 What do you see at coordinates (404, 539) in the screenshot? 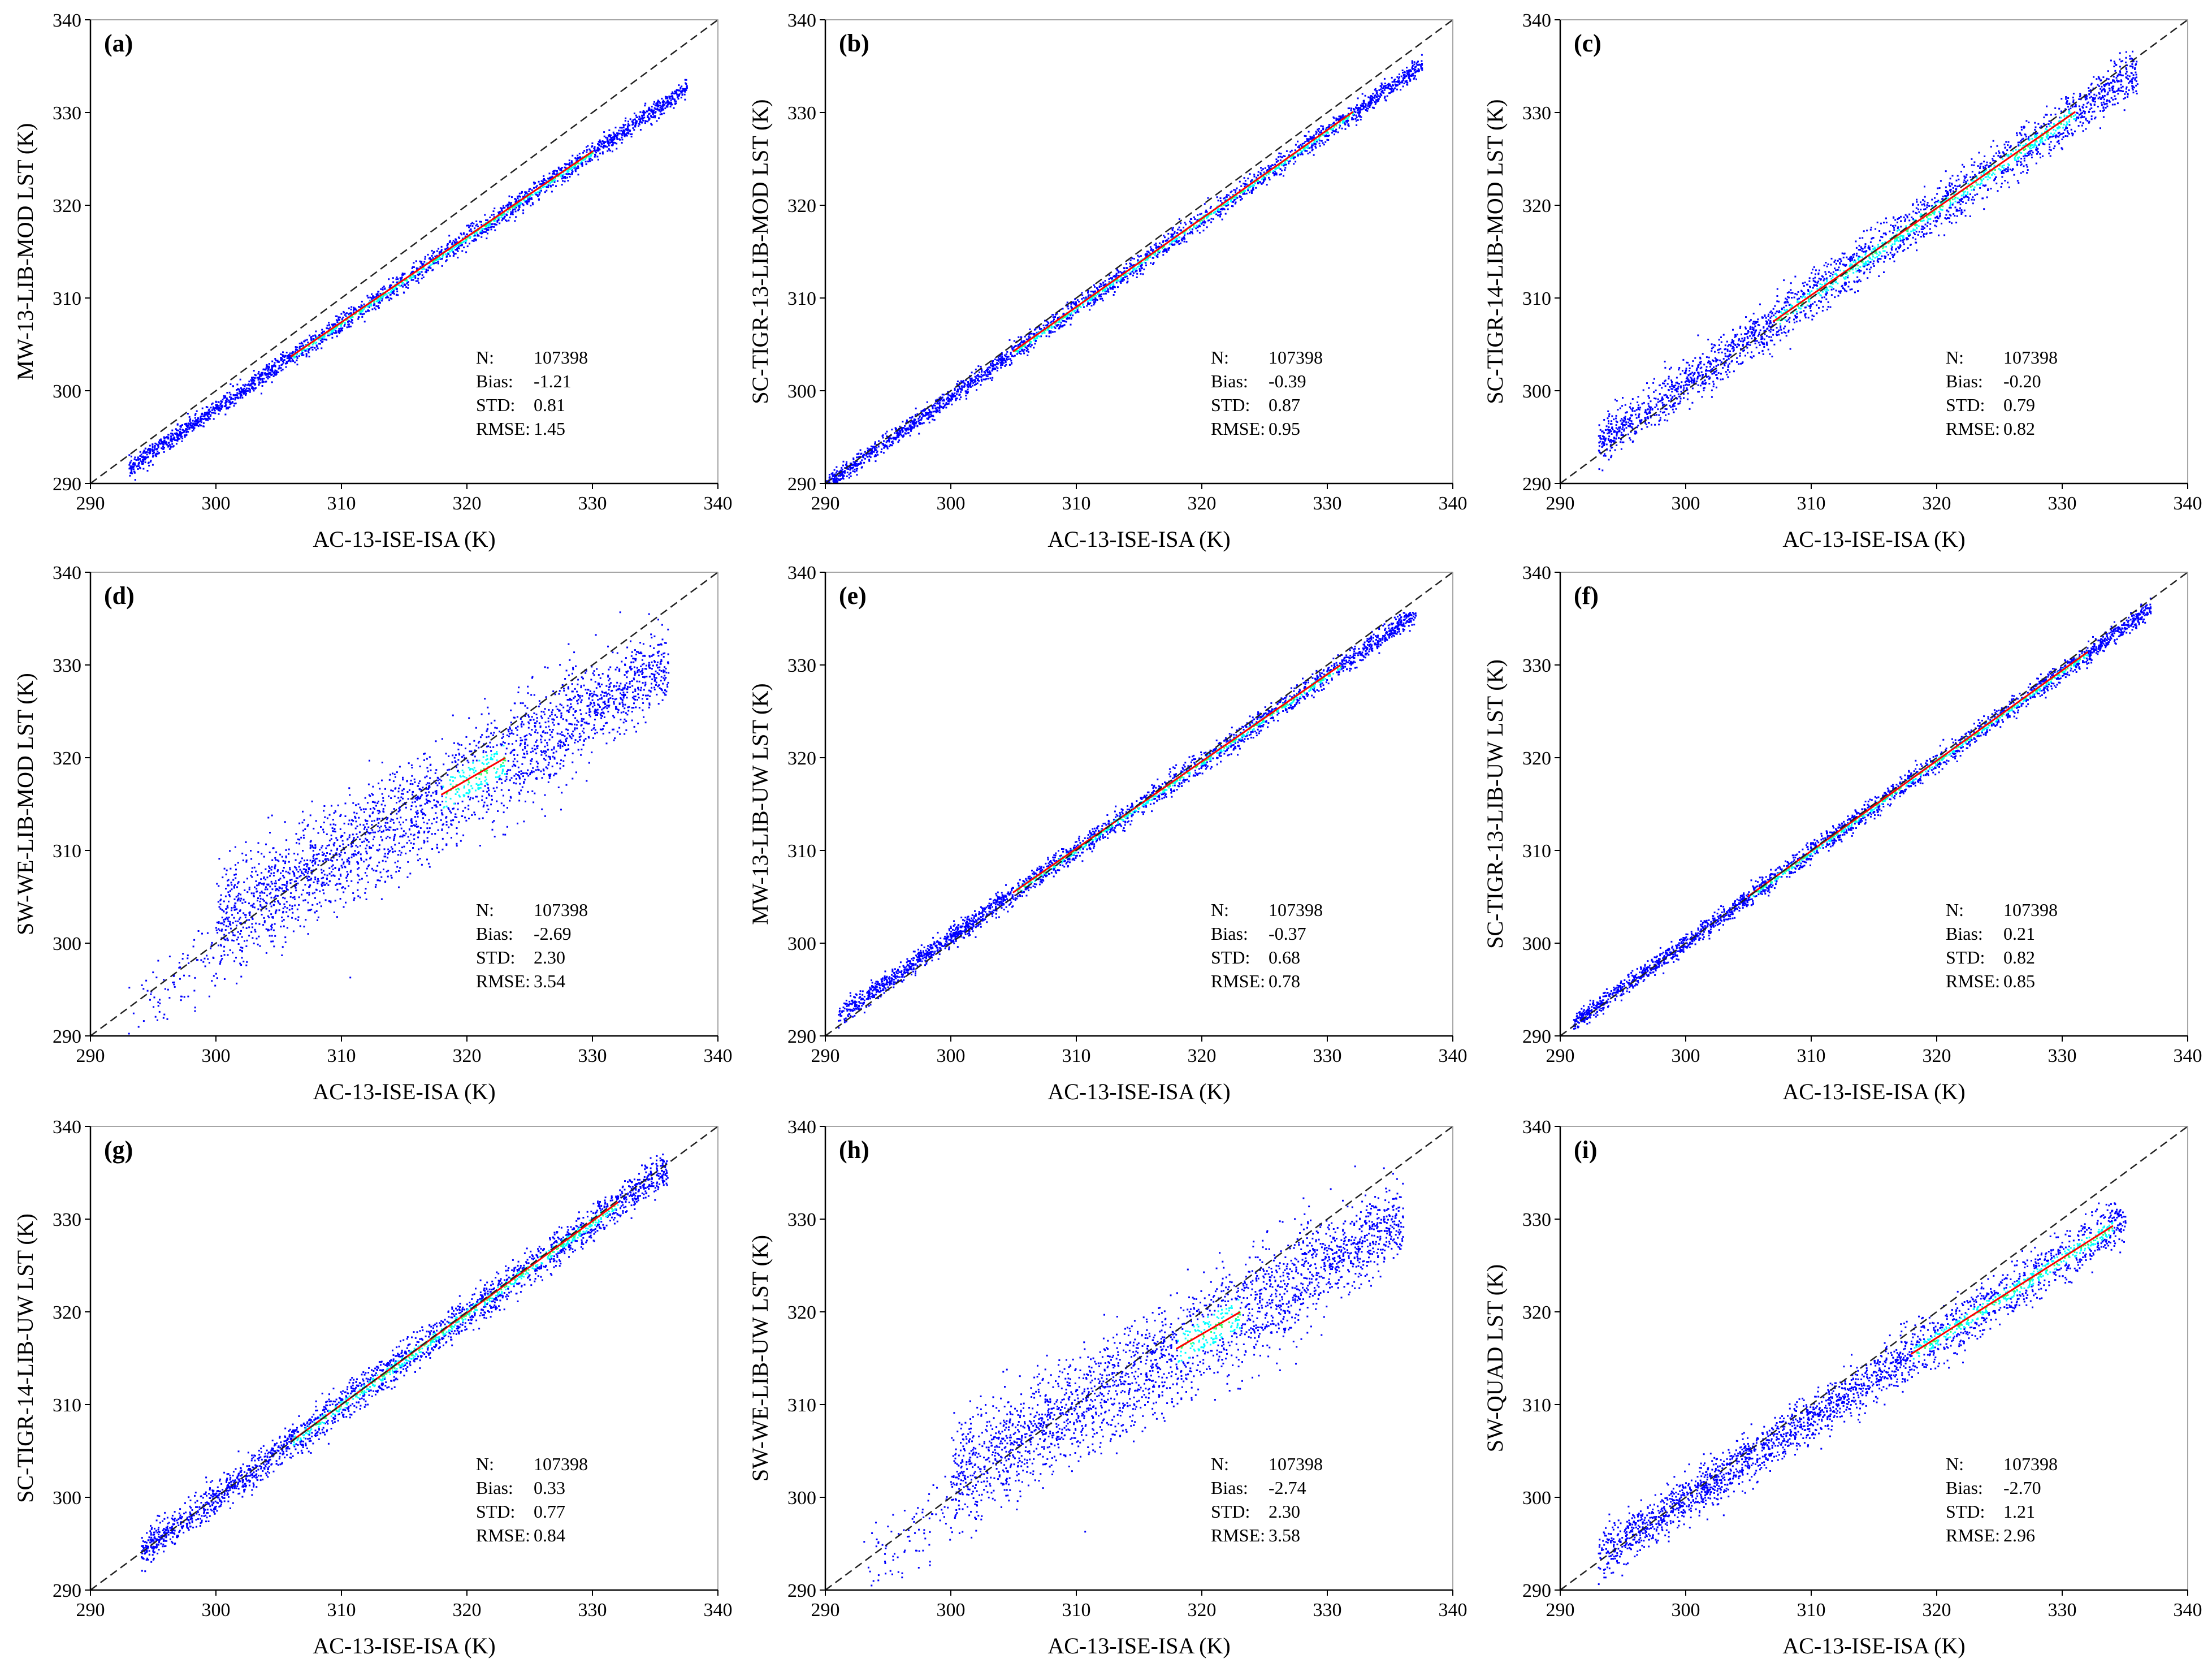
I see `x-axis-title: AC-13-ISE-ISA (K)` at bounding box center [404, 539].